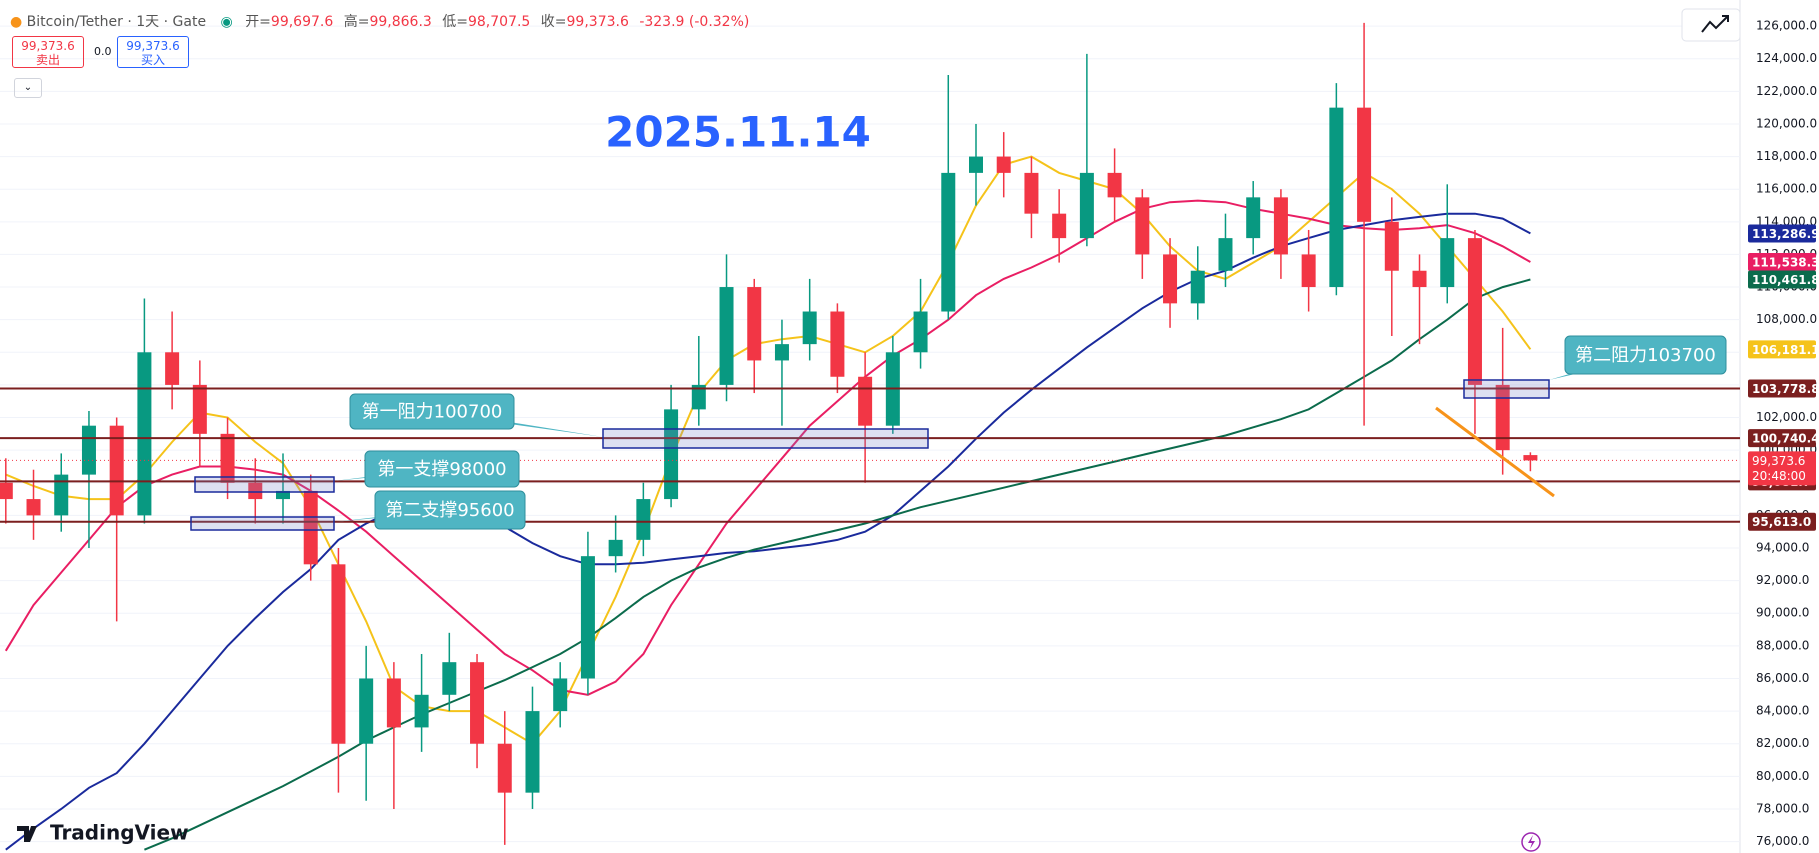  I want to click on ohlc-value: 99,697.6, so click(302, 22).